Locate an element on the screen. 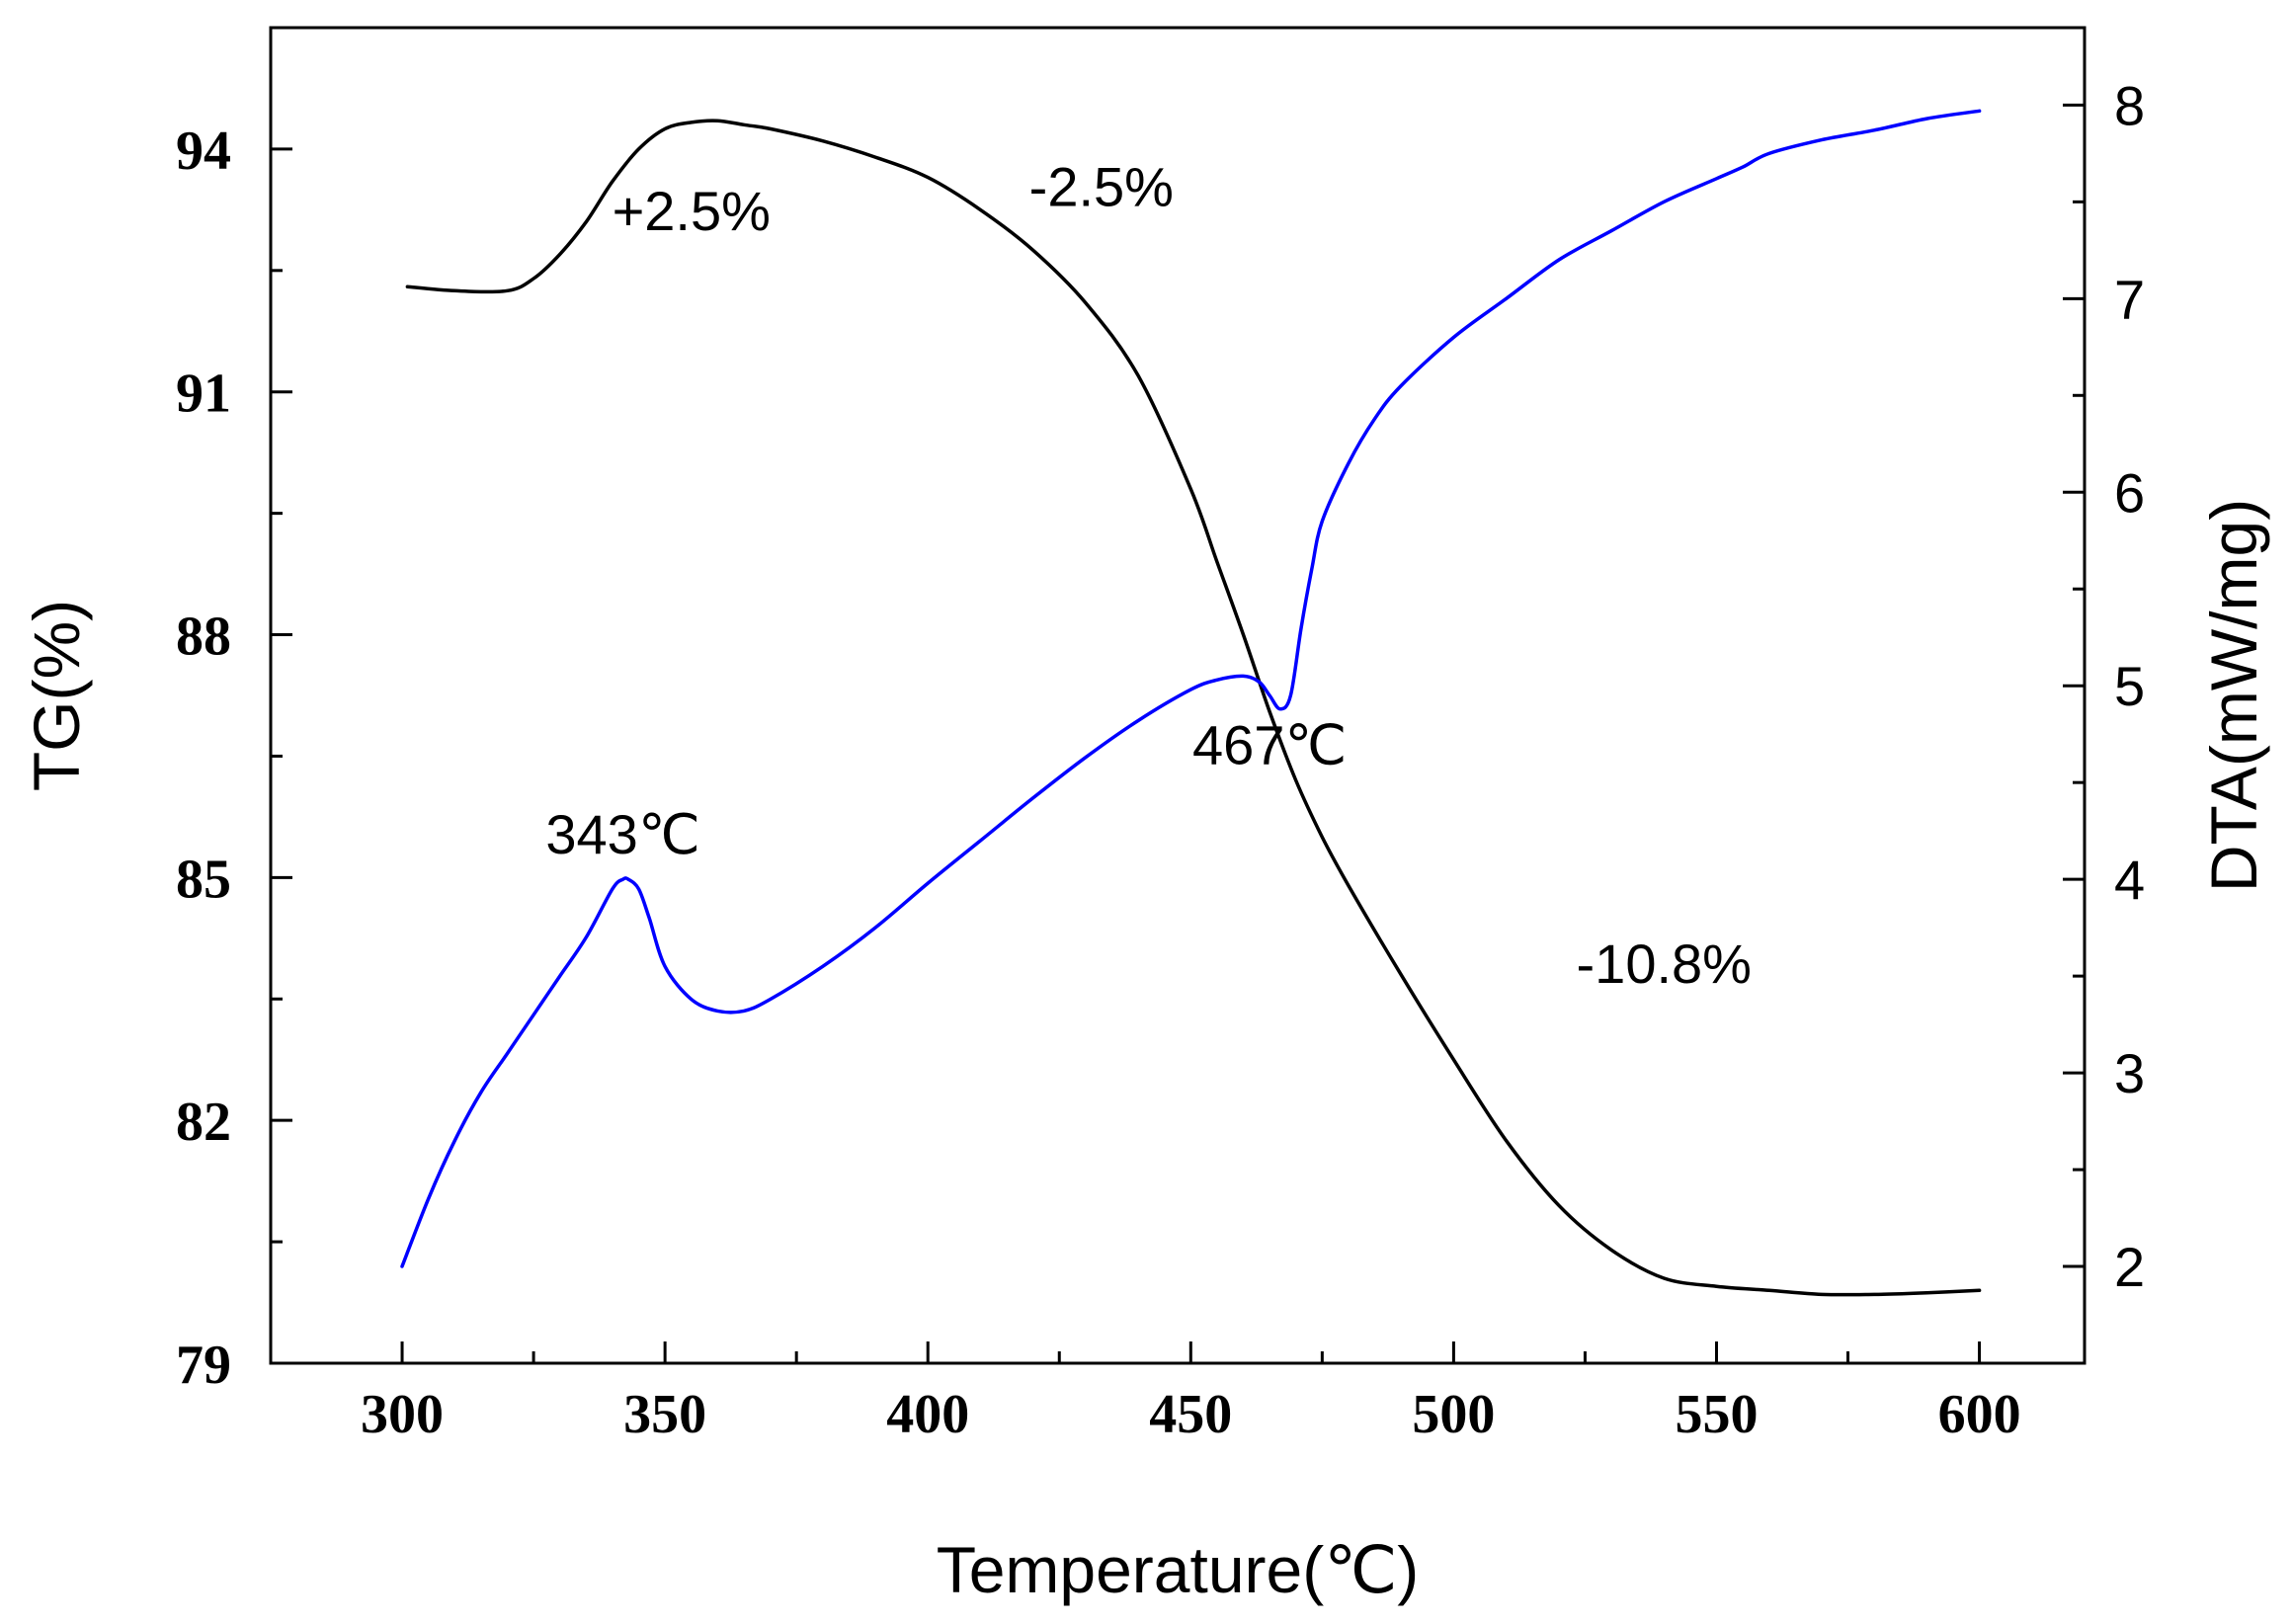 The width and height of the screenshot is (2292, 1624). y-right-tick-label: 2 is located at coordinates (2129, 1267).